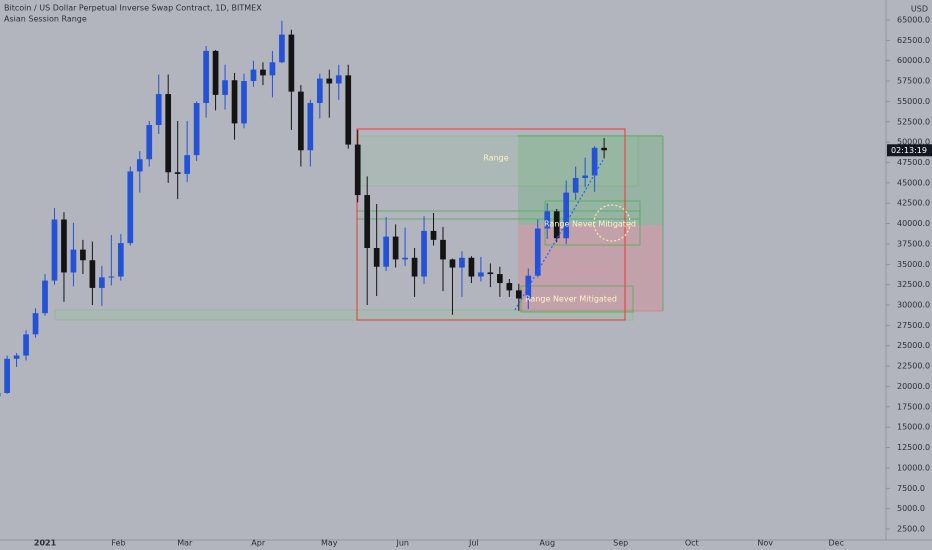  I want to click on y-axis-label: USD, so click(919, 9).